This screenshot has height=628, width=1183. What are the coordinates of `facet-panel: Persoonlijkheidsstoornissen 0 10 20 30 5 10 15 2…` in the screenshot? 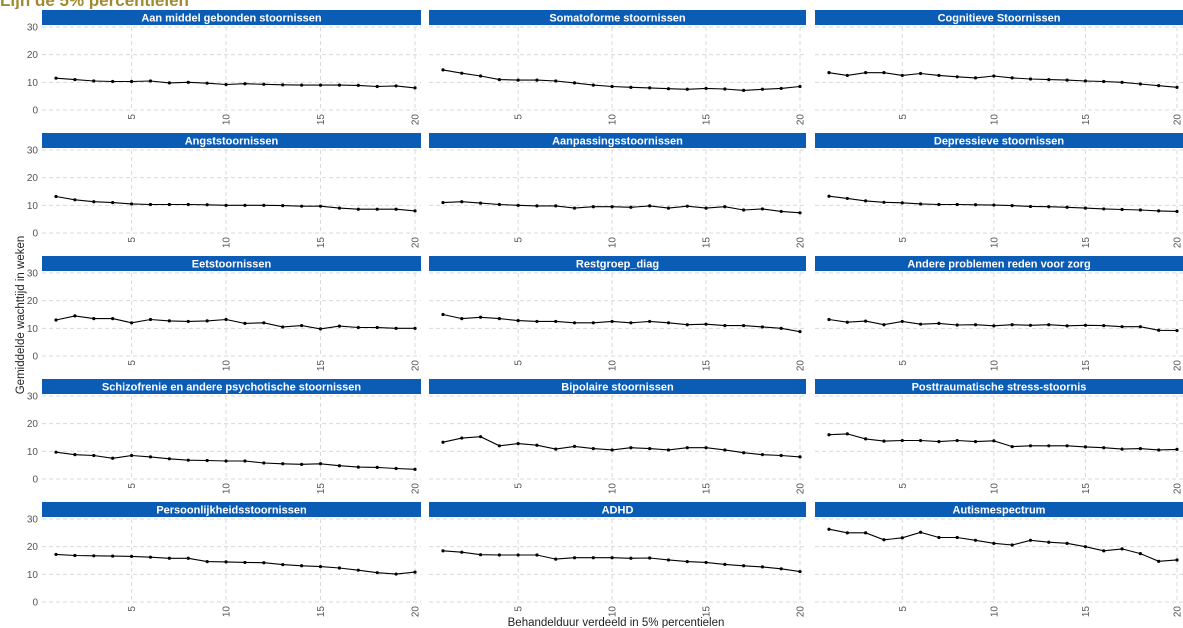 It's located at (224, 559).